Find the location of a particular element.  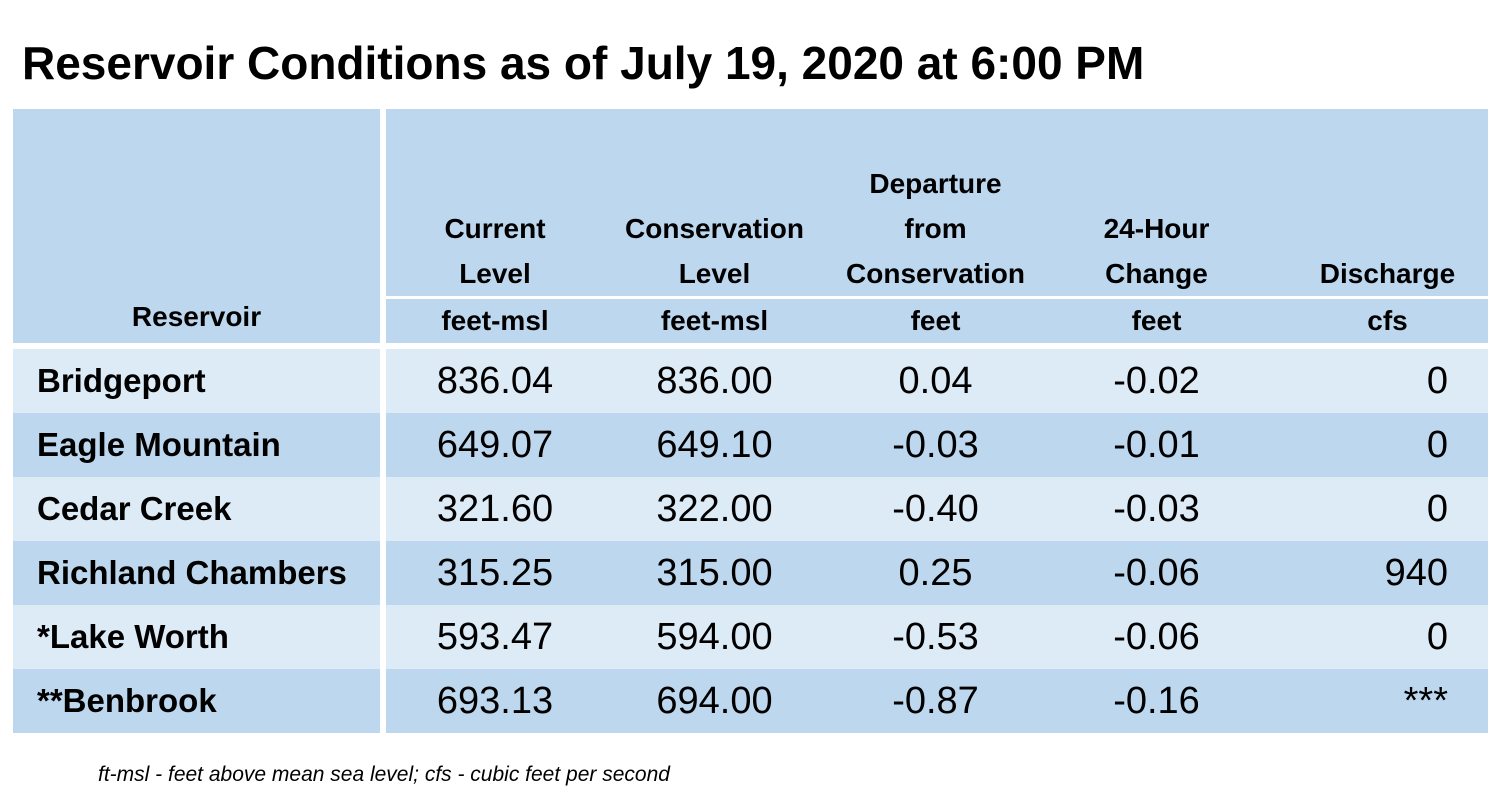

header-reservoir-label: Reservoir is located at coordinates (196, 316).